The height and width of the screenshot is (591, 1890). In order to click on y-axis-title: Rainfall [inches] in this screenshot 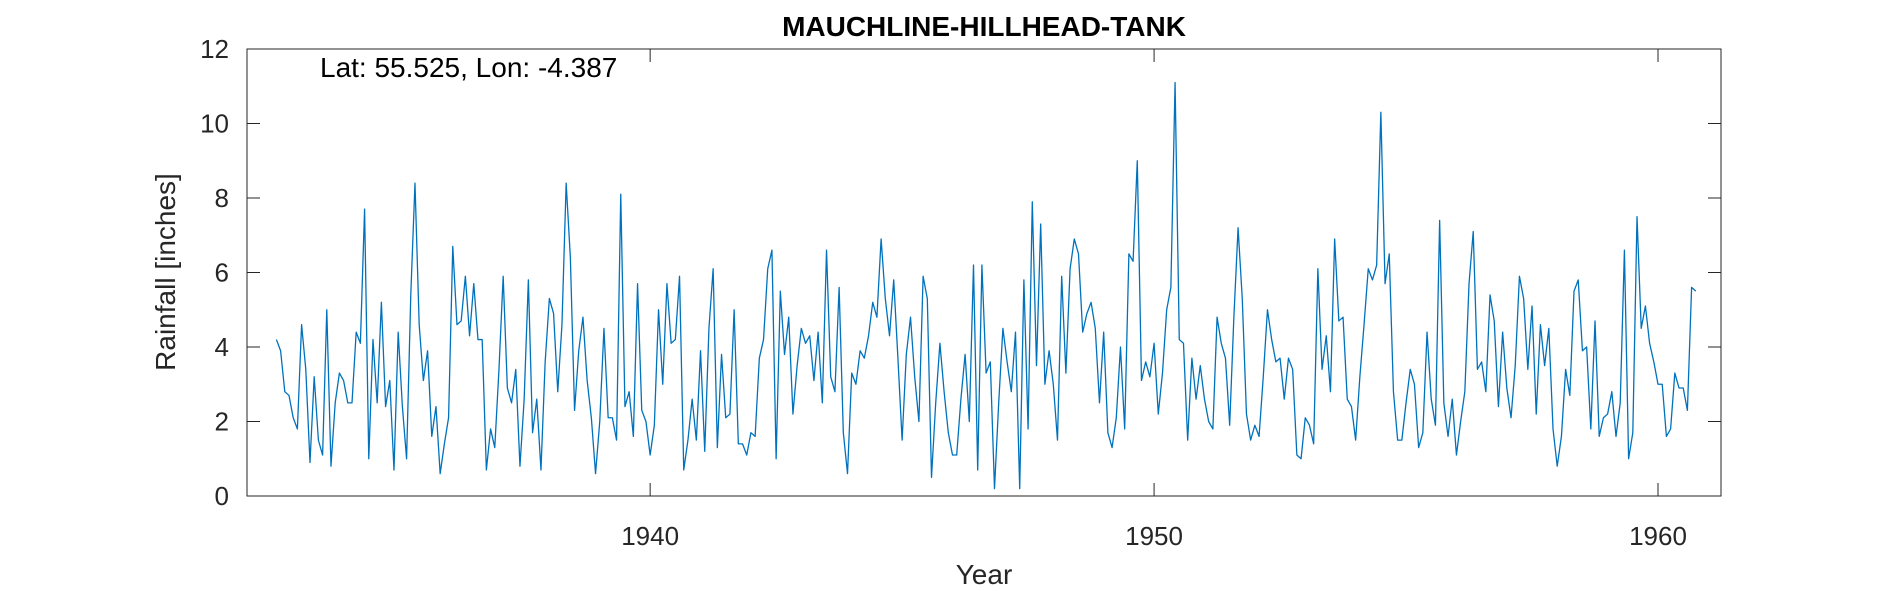, I will do `click(165, 272)`.